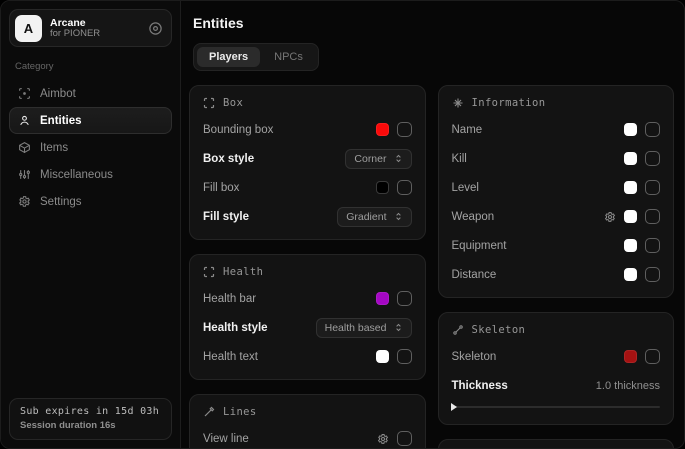 This screenshot has width=685, height=449. Describe the element at coordinates (652, 129) in the screenshot. I see `name-checkbox` at that location.